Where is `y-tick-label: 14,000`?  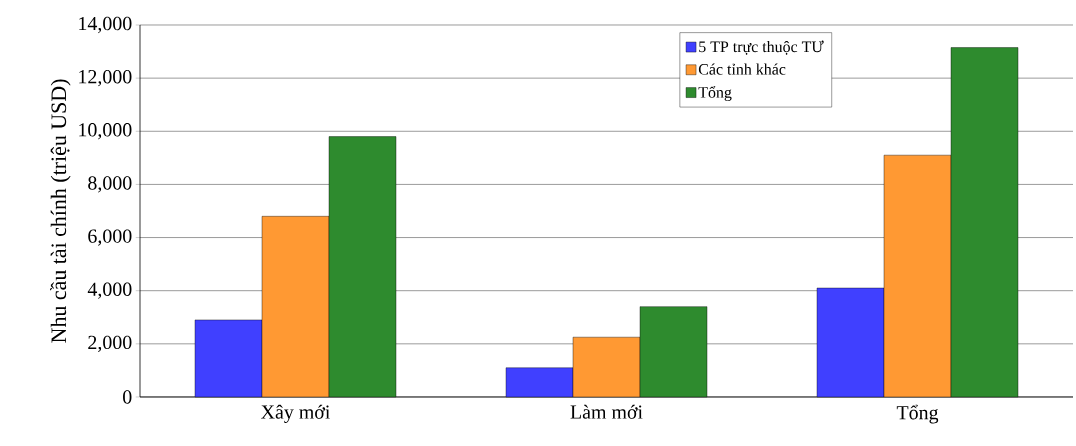
y-tick-label: 14,000 is located at coordinates (105, 25).